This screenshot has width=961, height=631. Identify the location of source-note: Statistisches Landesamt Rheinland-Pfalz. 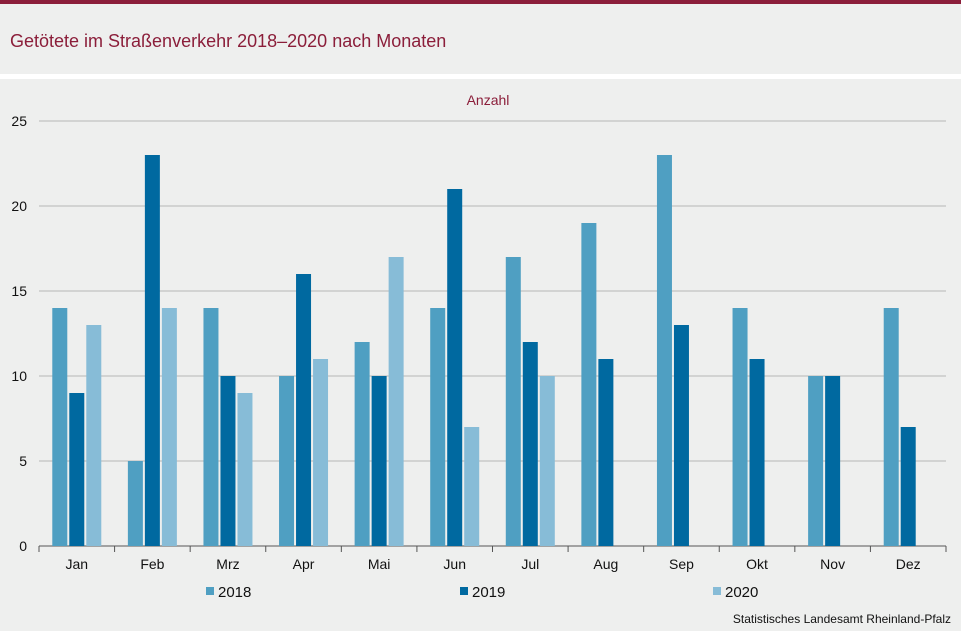
(841, 619).